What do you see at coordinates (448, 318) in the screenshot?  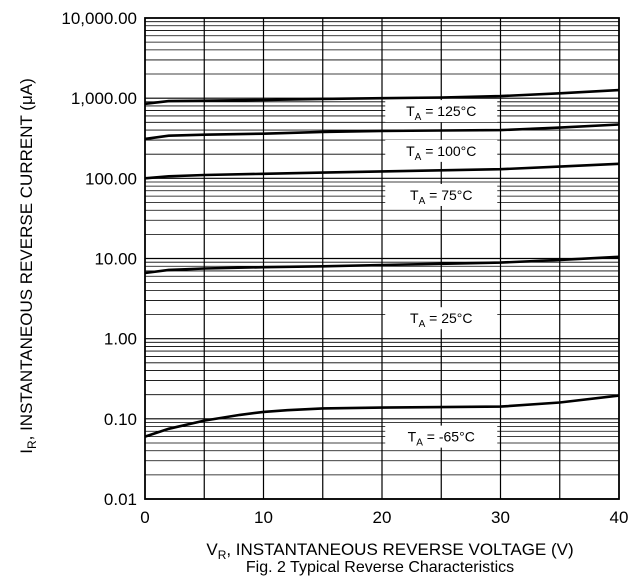 I see `curve-label-rest: = 25°C` at bounding box center [448, 318].